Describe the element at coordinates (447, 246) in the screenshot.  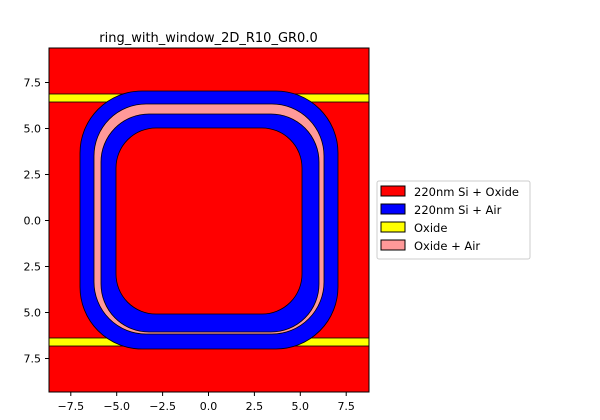
I see `legend-label: Oxide + Air` at that location.